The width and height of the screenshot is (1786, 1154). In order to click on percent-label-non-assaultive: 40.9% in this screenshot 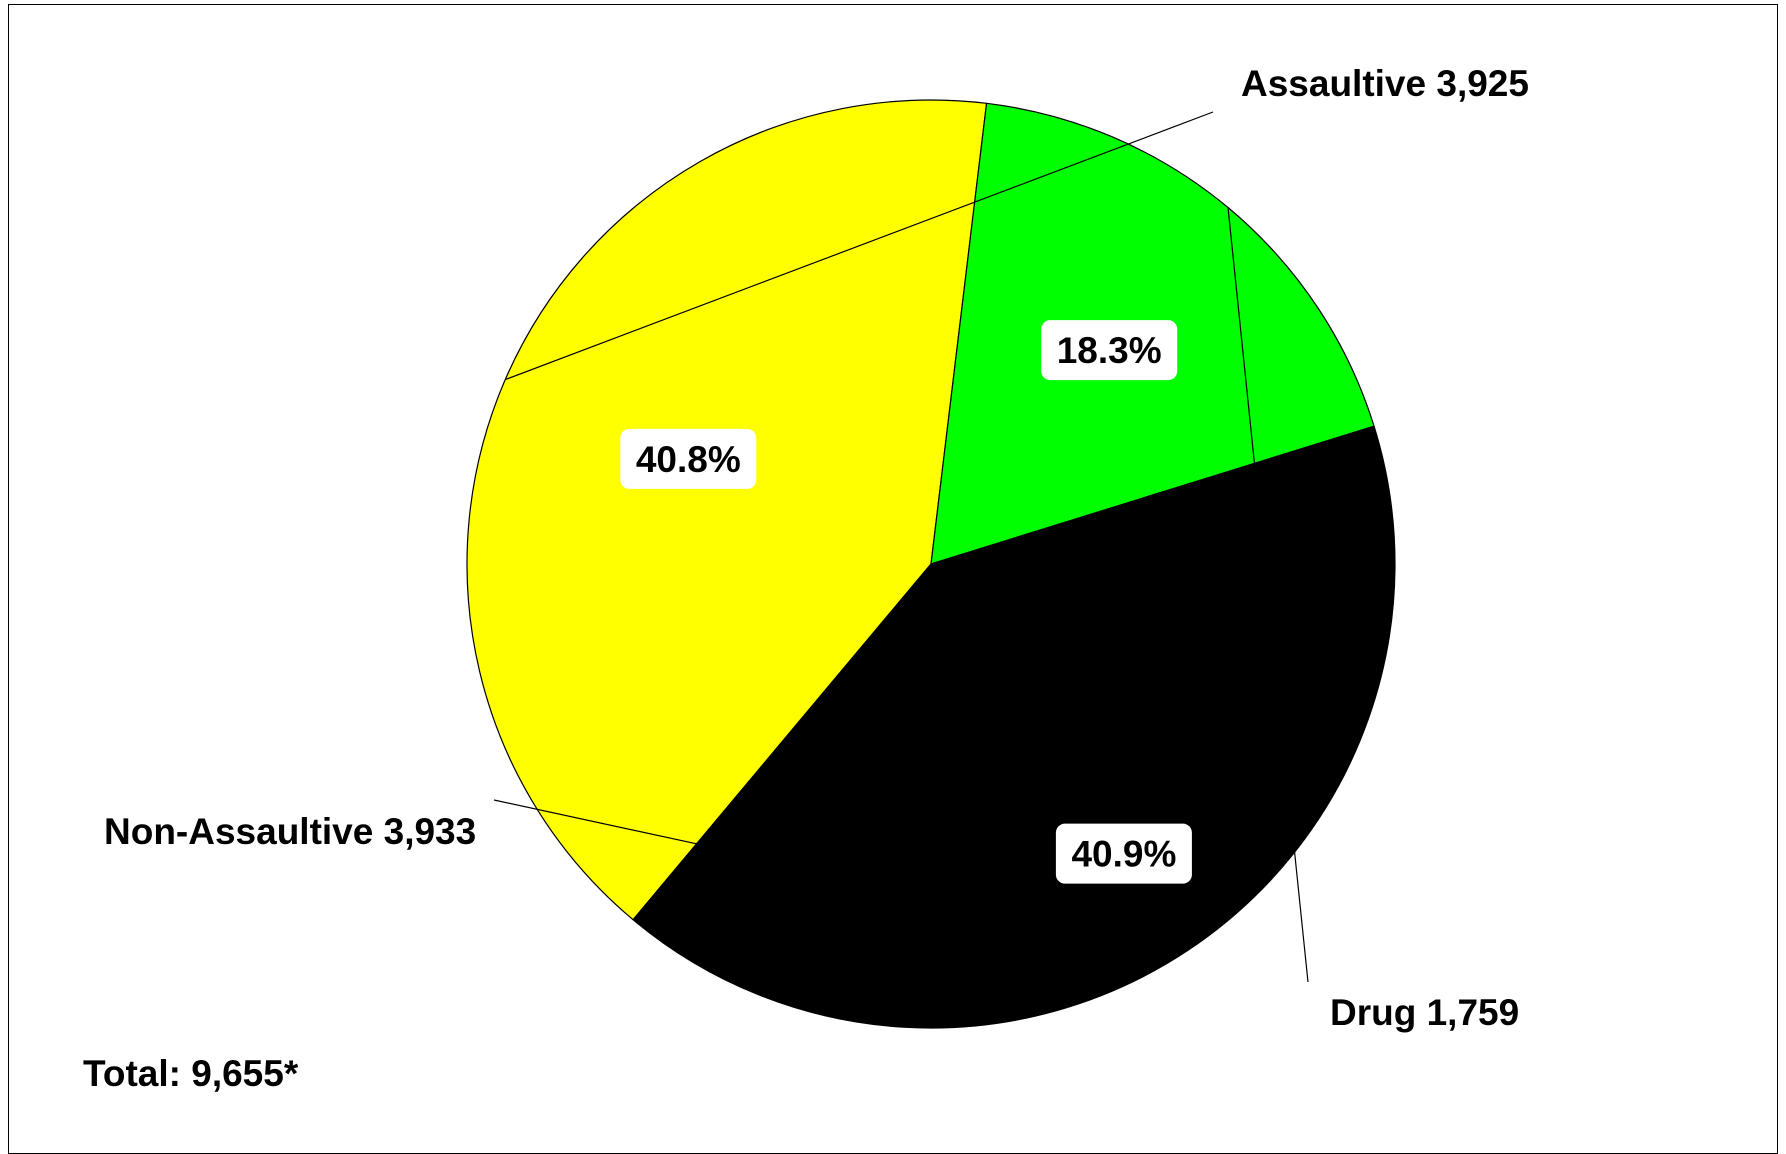, I will do `click(1123, 853)`.